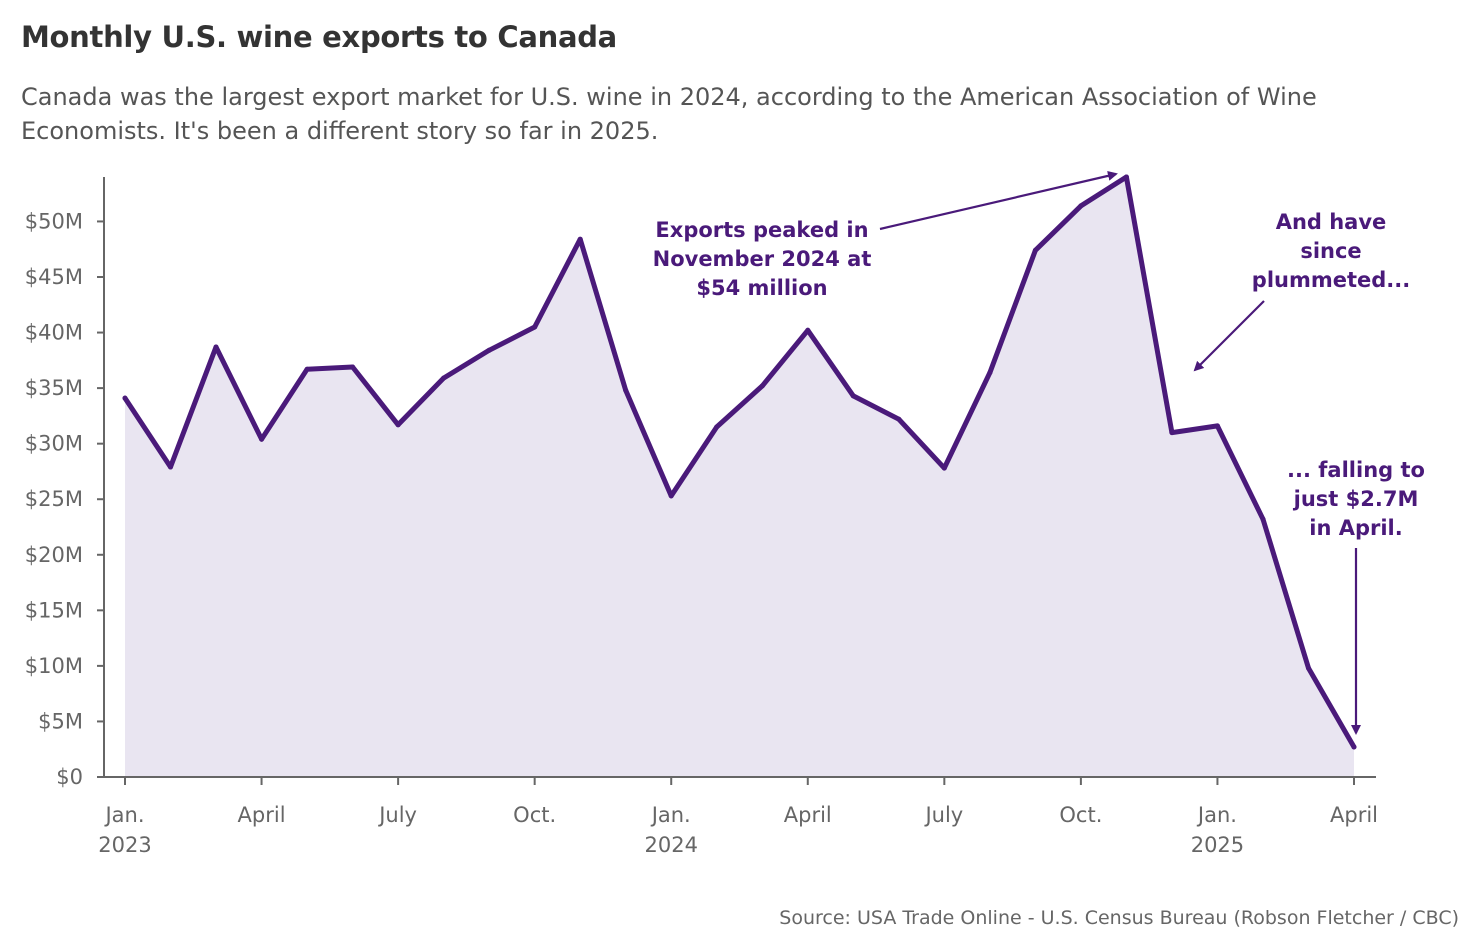  Describe the element at coordinates (761, 230) in the screenshot. I see `annotation-peak-line: Exports peaked in` at that location.